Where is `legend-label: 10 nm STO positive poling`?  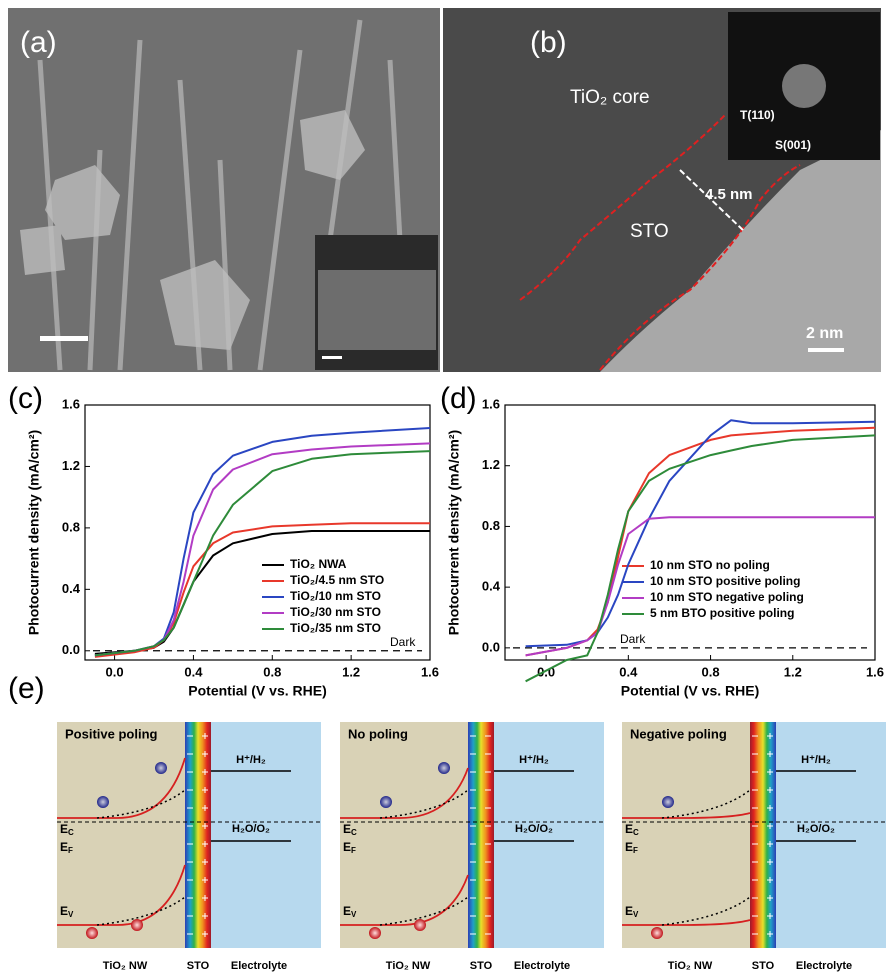
legend-label: 10 nm STO positive poling is located at coordinates (725, 581).